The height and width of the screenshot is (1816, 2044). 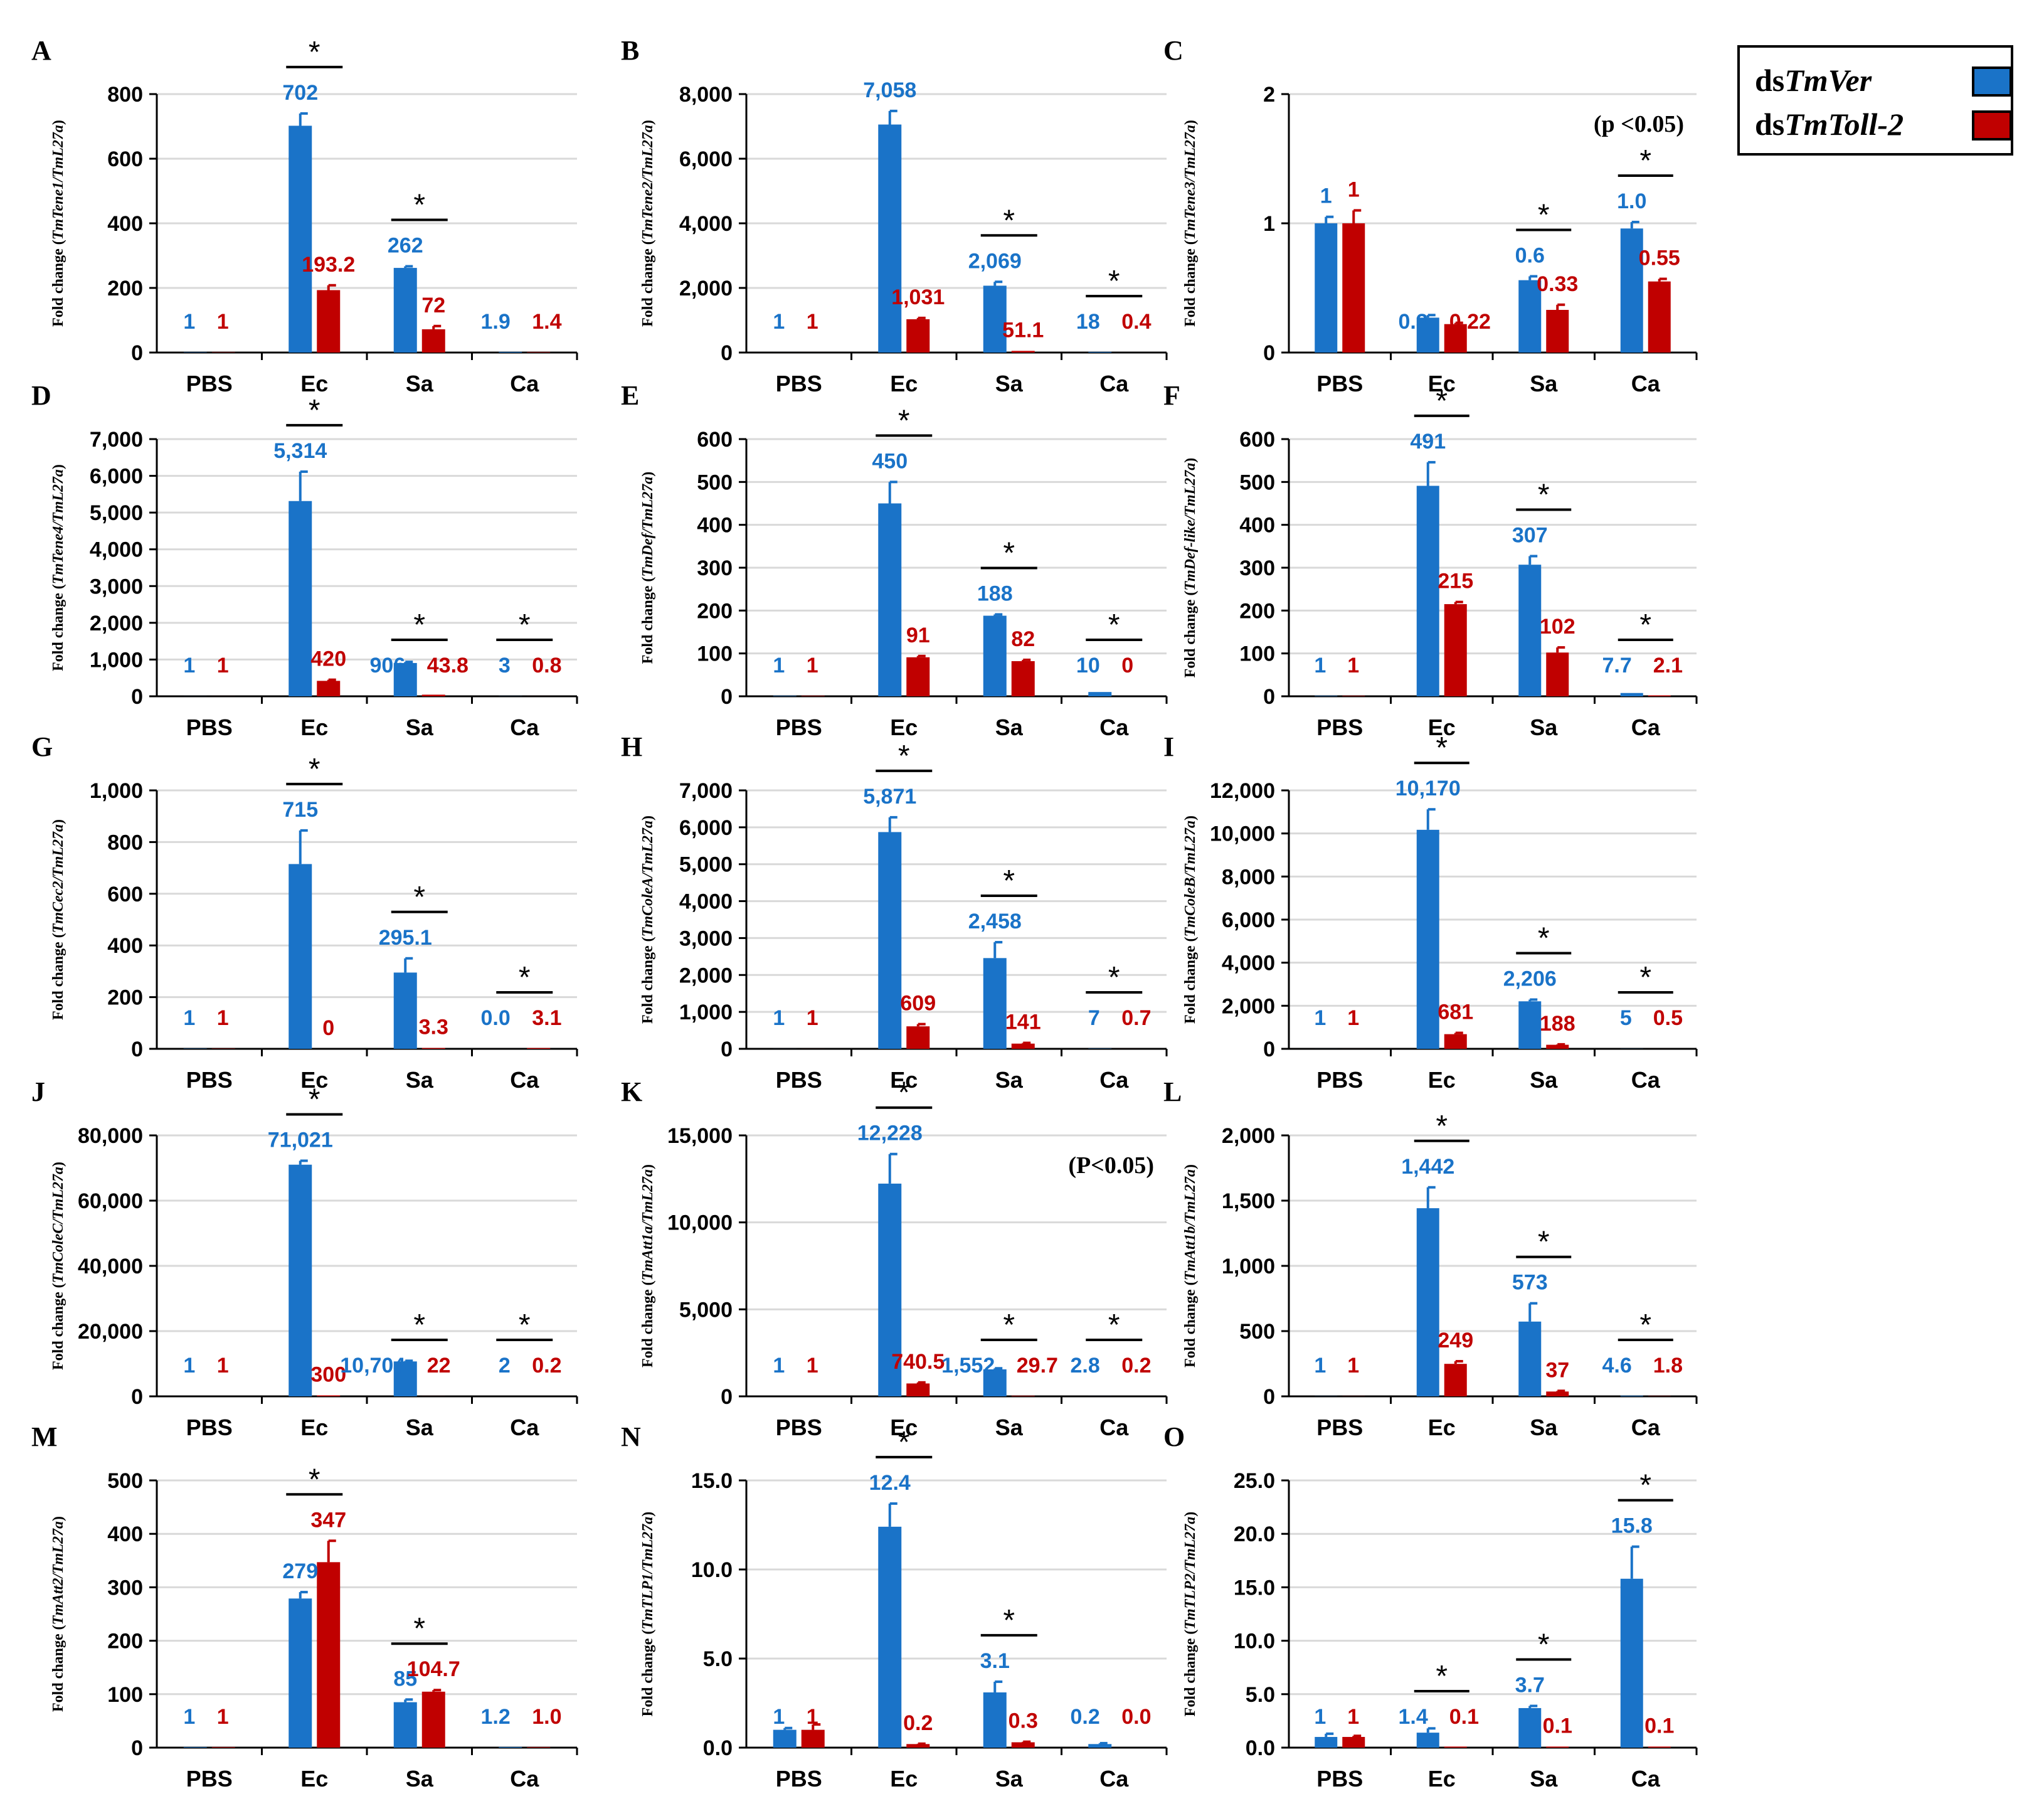 I want to click on y-tick-label: 80,000, so click(x=110, y=1136).